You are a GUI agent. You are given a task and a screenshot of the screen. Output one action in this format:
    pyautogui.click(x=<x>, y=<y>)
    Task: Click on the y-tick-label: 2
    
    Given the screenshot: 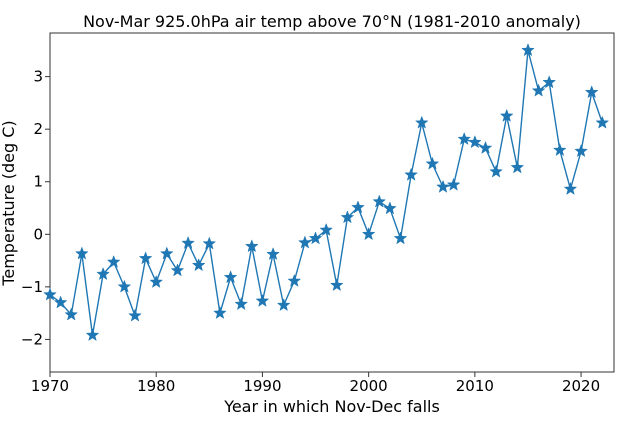 What is the action you would take?
    pyautogui.click(x=38, y=129)
    